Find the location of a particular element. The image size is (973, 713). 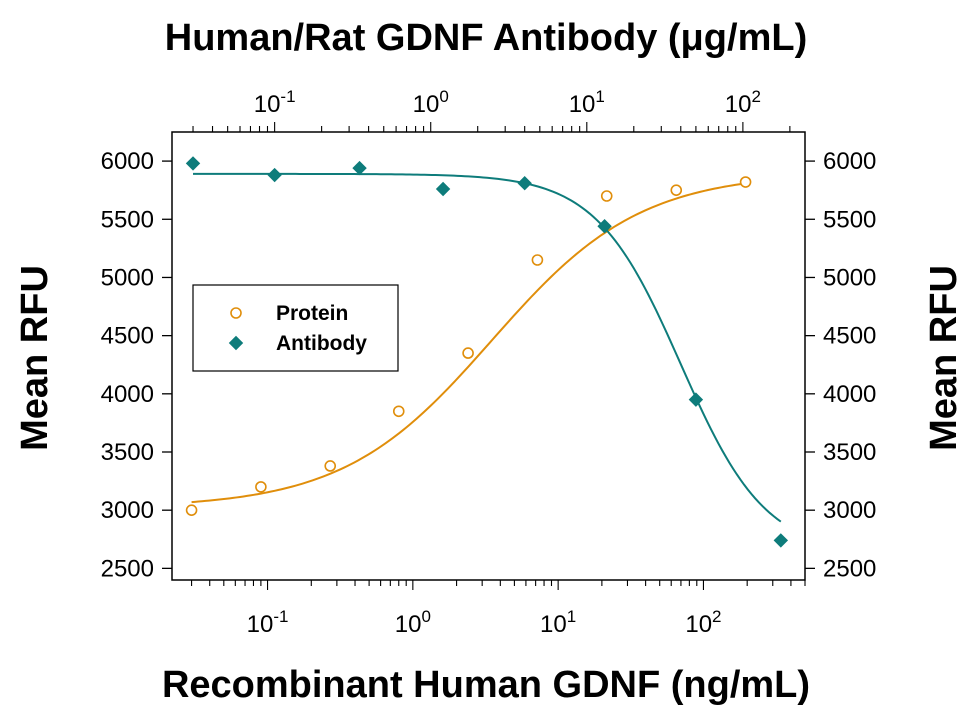

y-tick-label-left: 5000 is located at coordinates (127, 277).